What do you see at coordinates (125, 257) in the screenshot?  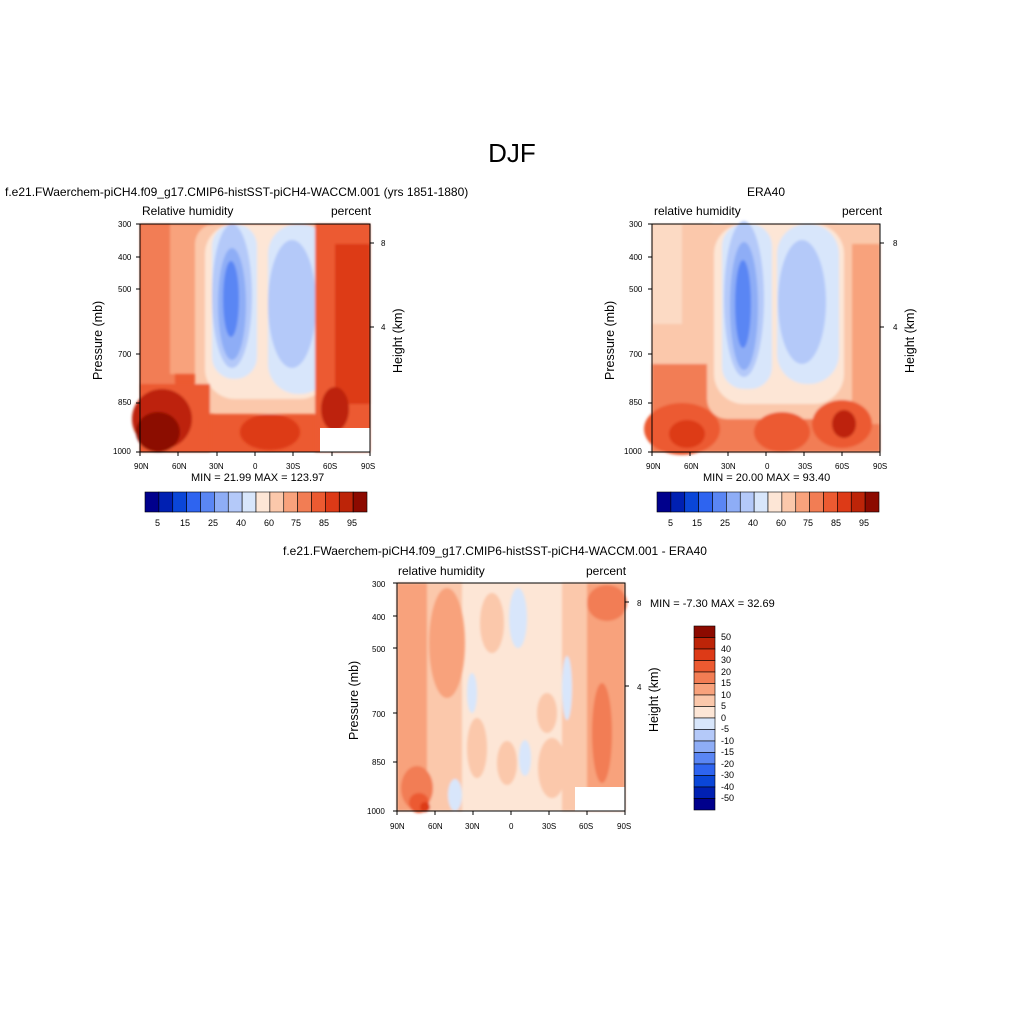 I see `panel1-ytick-400: 400` at bounding box center [125, 257].